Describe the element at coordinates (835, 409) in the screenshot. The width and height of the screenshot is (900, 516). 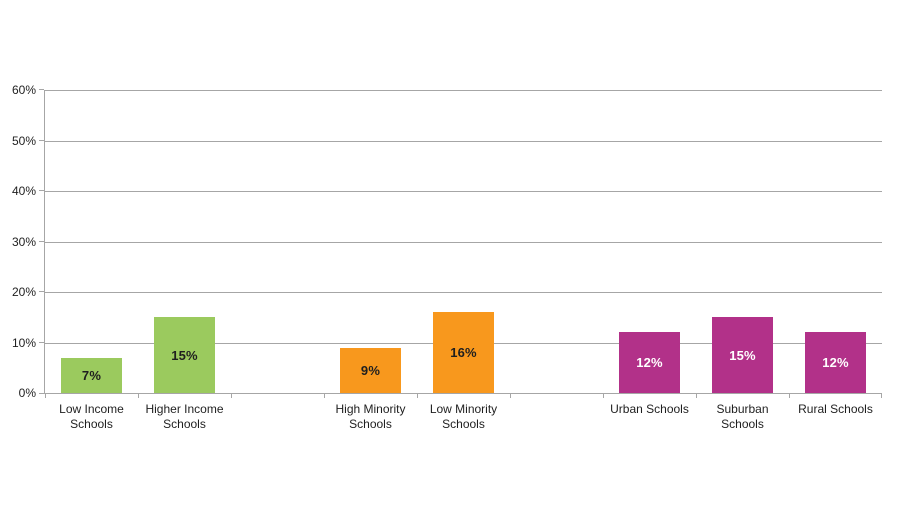
I see `x-category-label: Rural Schools` at that location.